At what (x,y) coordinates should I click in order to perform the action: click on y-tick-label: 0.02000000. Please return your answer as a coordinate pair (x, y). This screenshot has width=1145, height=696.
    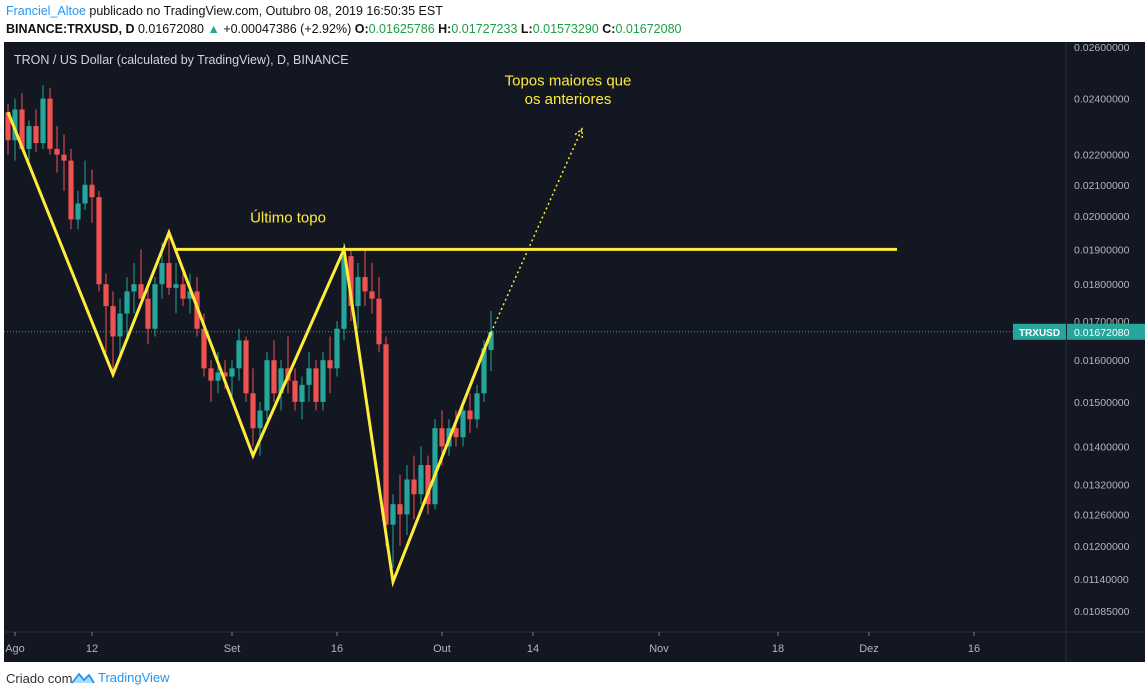
    Looking at the image, I should click on (1102, 217).